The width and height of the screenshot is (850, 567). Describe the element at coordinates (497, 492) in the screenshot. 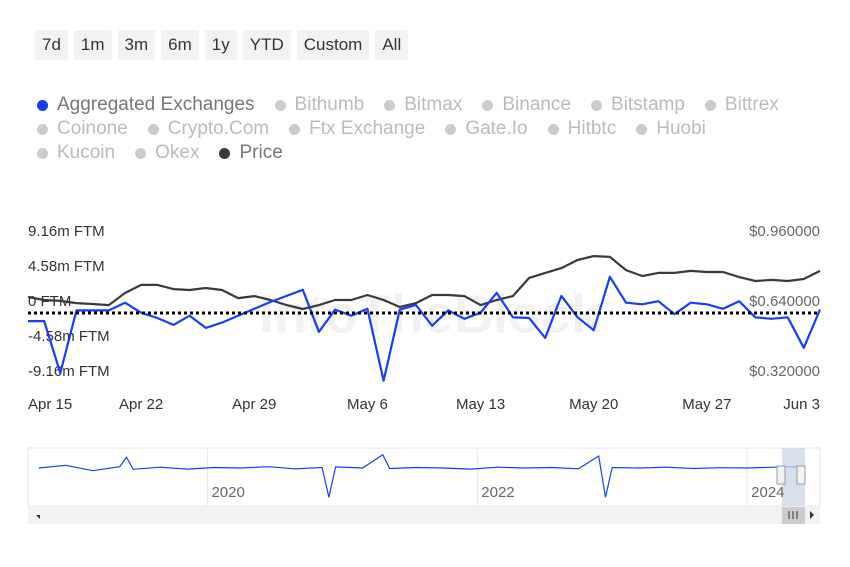

I see `nav-tick-label: 2022` at that location.